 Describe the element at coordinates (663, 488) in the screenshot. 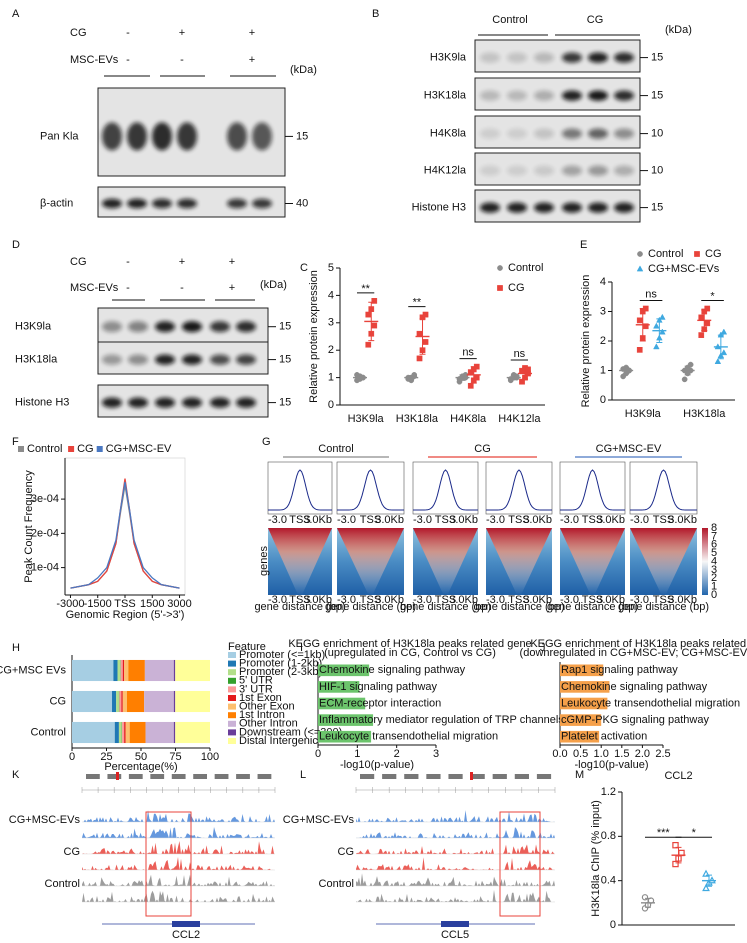

I see `profile-frame` at that location.